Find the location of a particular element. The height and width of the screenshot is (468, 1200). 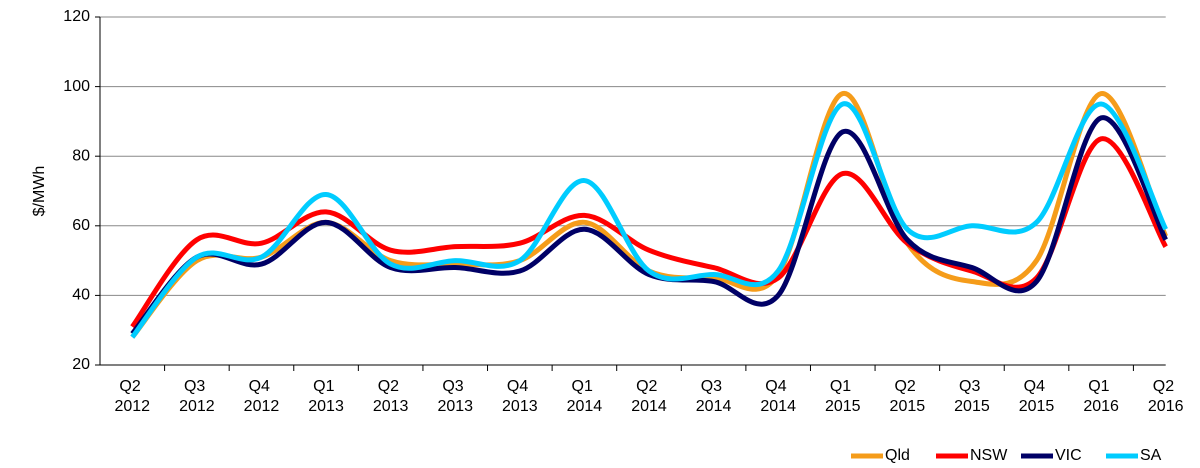

x-tick-label: Q4 2014 is located at coordinates (778, 396).